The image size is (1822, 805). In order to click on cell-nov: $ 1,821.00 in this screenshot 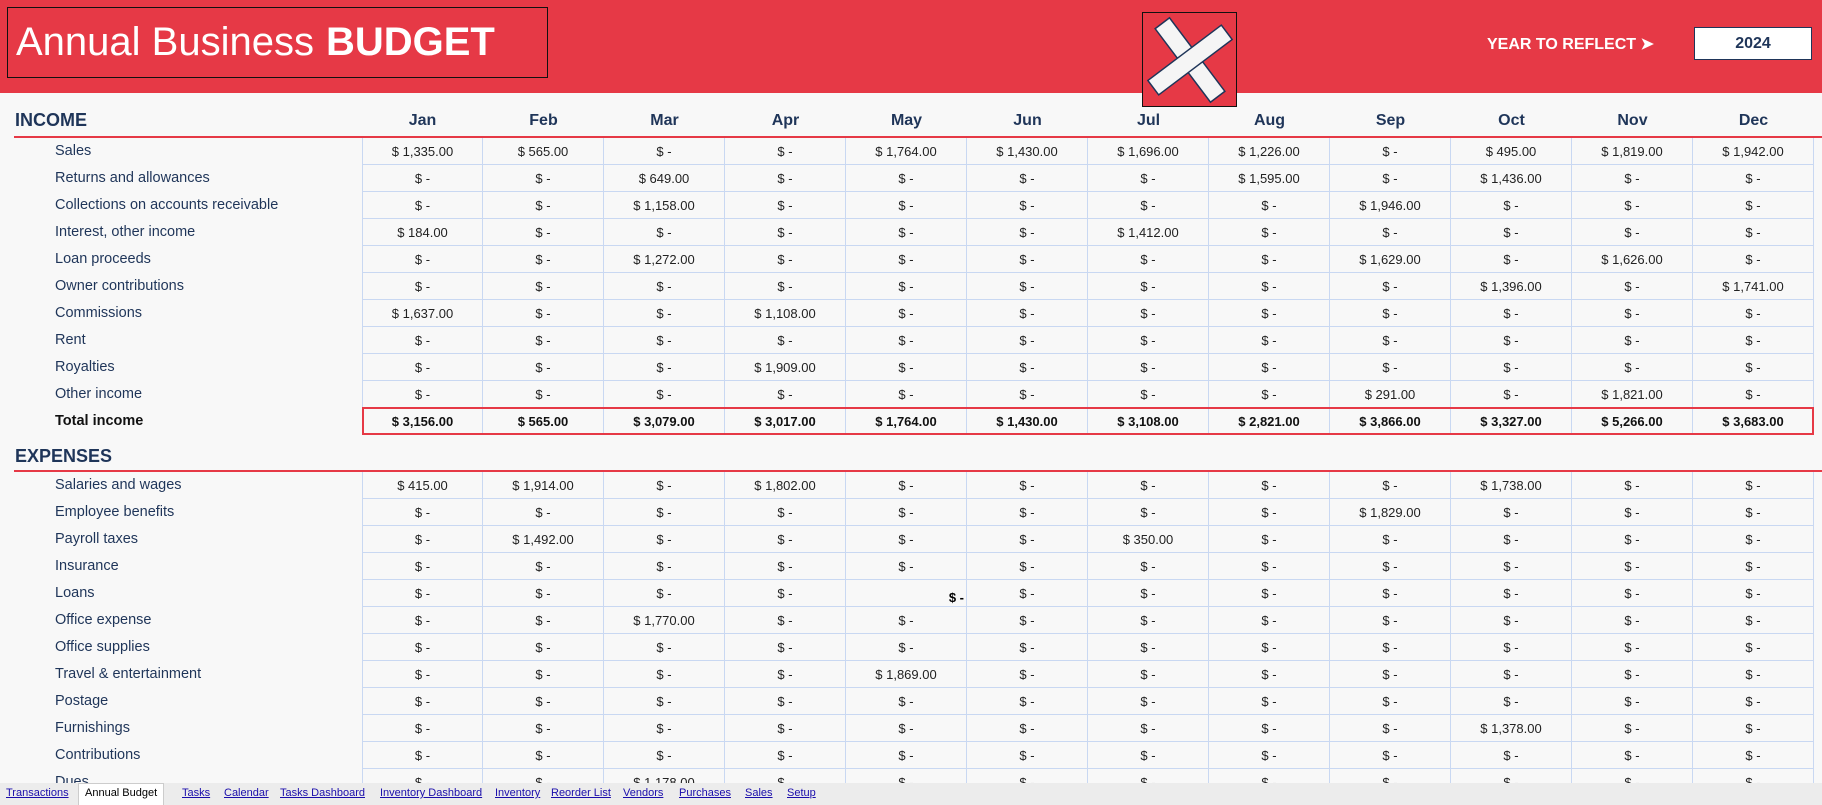, I will do `click(1632, 394)`.